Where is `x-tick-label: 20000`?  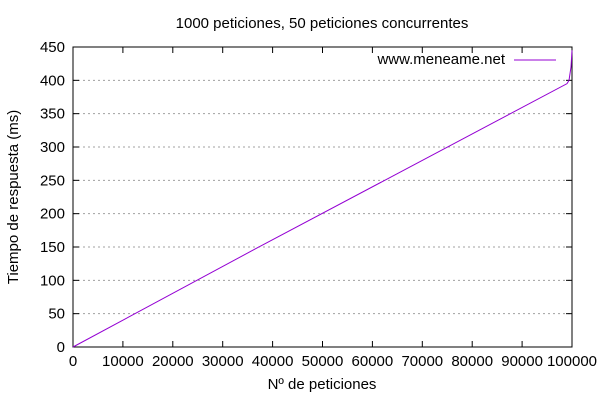
x-tick-label: 20000 is located at coordinates (173, 361).